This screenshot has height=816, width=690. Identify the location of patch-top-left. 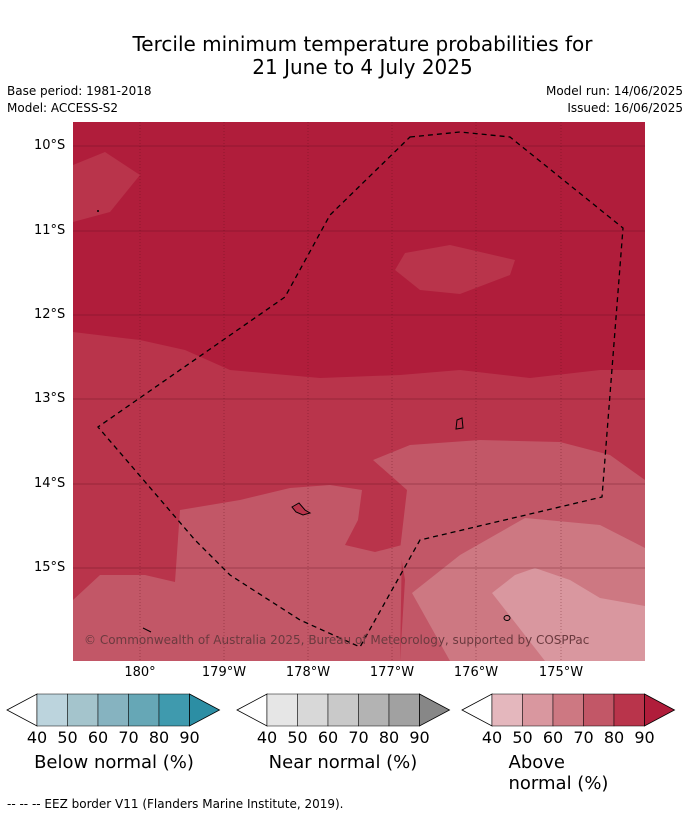
(106, 187).